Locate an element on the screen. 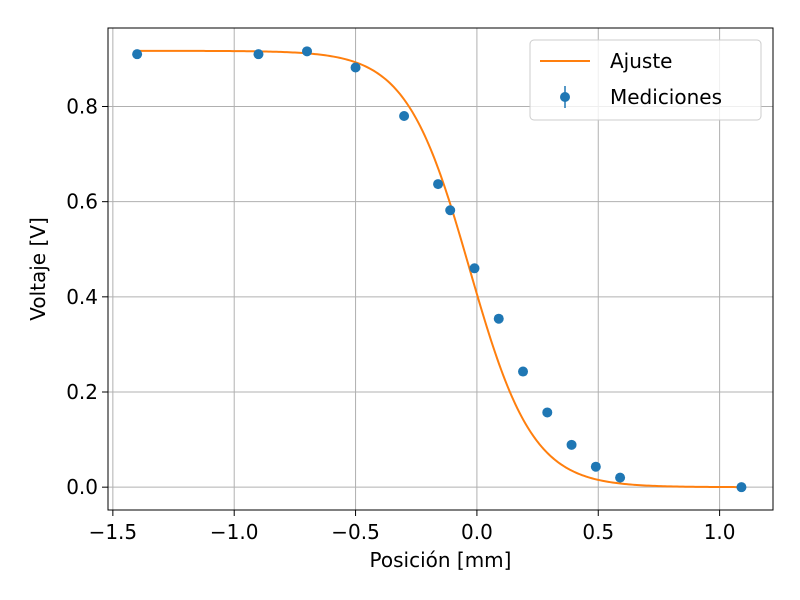 The width and height of the screenshot is (800, 600). y-tick-label: 0.6 is located at coordinates (82, 202).